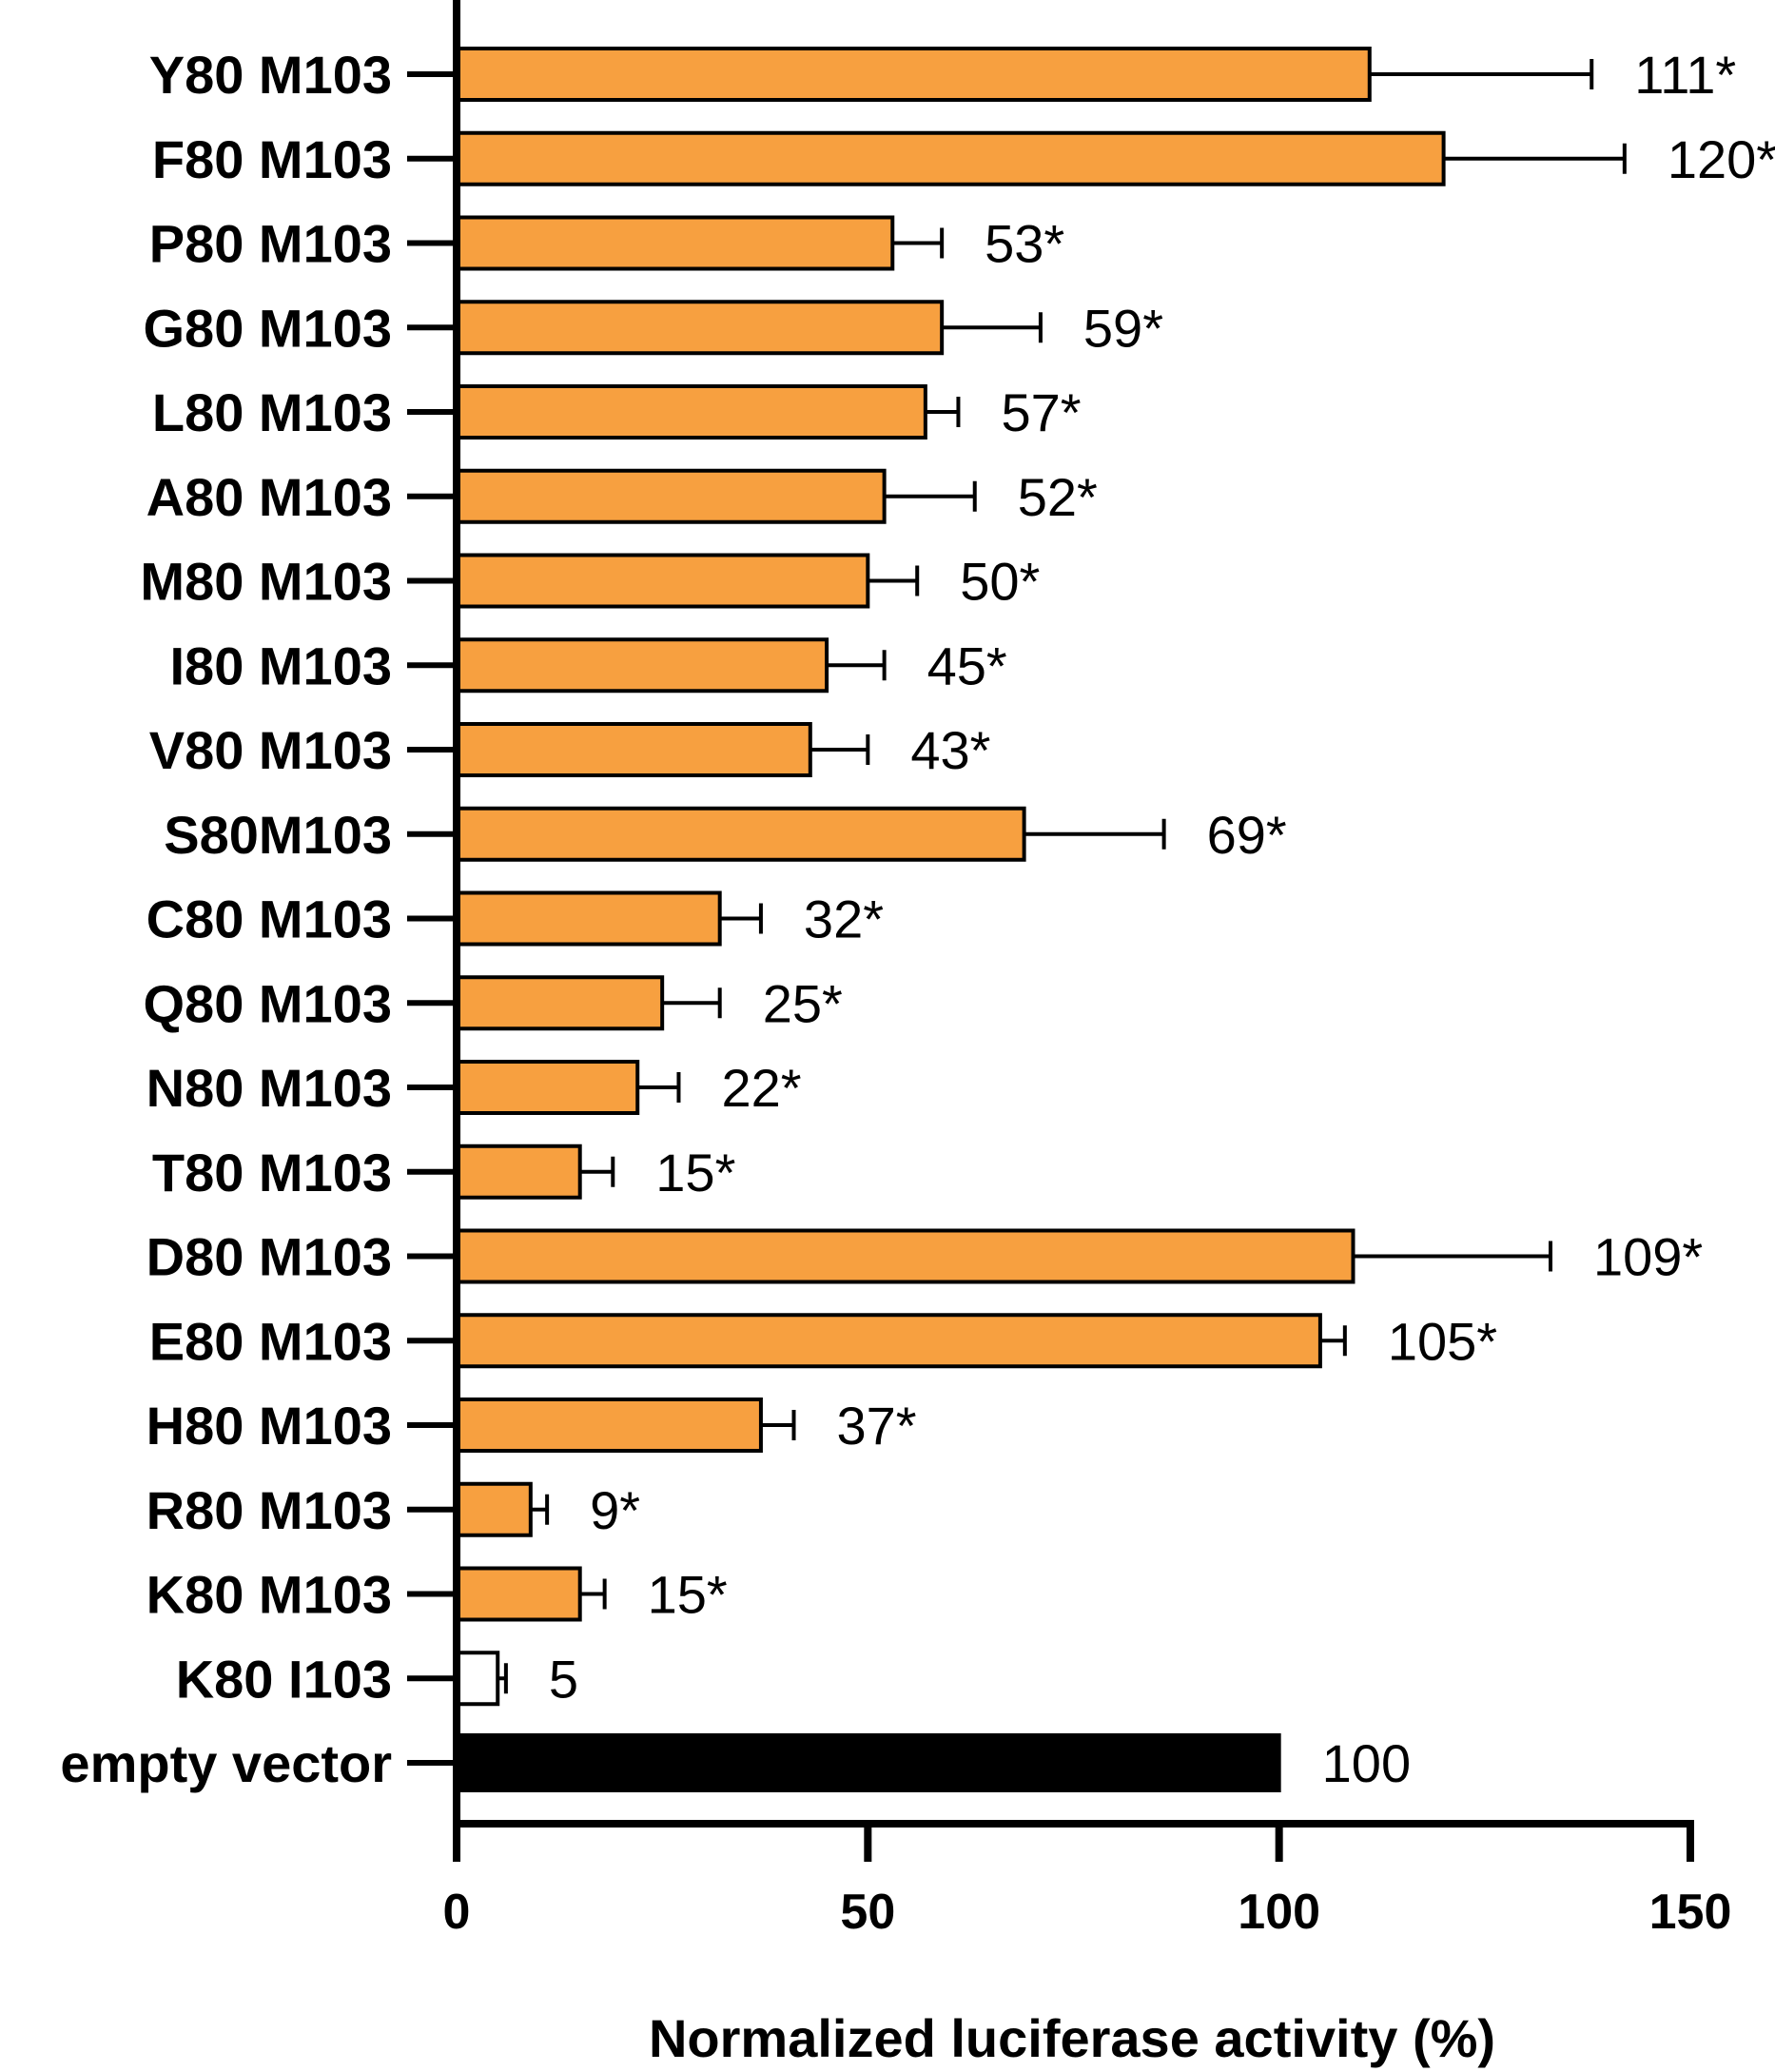 The height and width of the screenshot is (2072, 1775). Describe the element at coordinates (281, 665) in the screenshot. I see `category-label-i80-m103: I80 M103` at that location.